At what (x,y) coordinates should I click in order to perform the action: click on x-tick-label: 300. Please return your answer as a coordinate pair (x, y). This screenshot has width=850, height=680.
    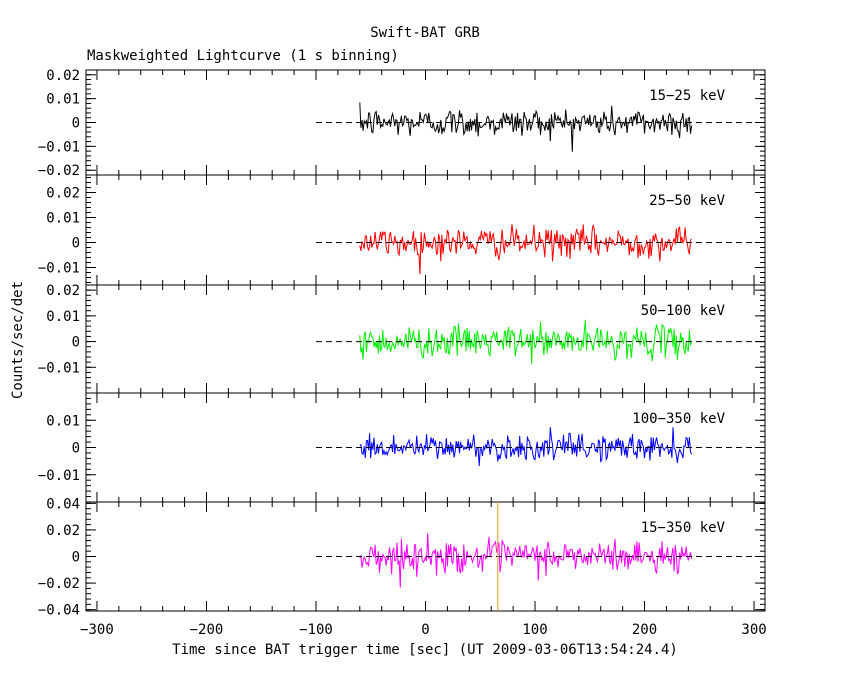
    Looking at the image, I should click on (753, 630).